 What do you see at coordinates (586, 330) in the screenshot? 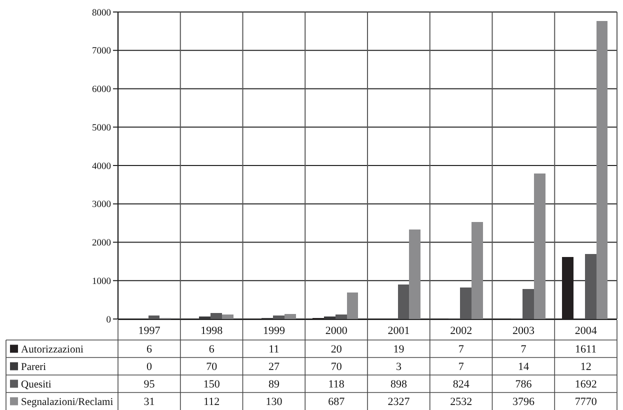
I see `x-tick-label: 2004` at bounding box center [586, 330].